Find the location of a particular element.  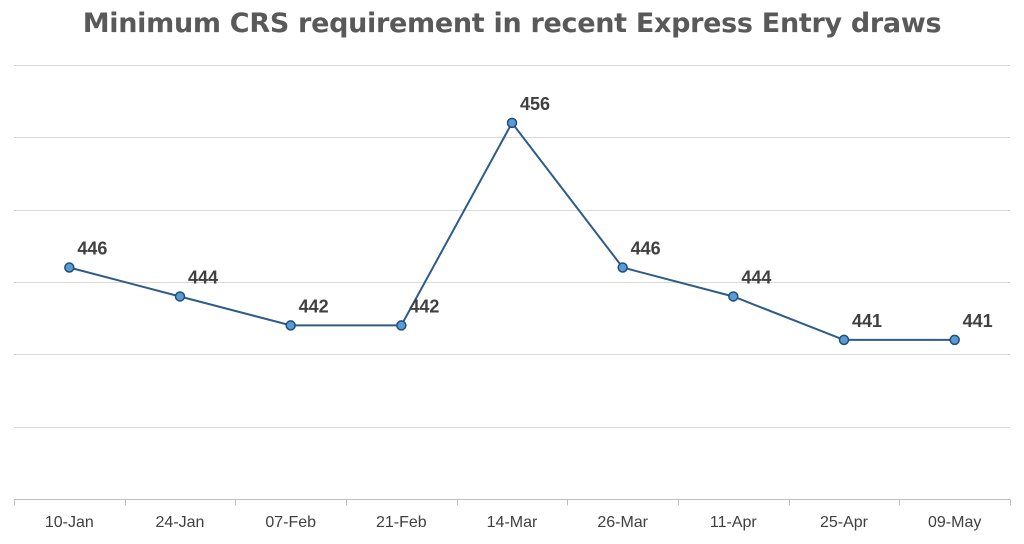

x-tick-label: 14-Mar is located at coordinates (512, 522).